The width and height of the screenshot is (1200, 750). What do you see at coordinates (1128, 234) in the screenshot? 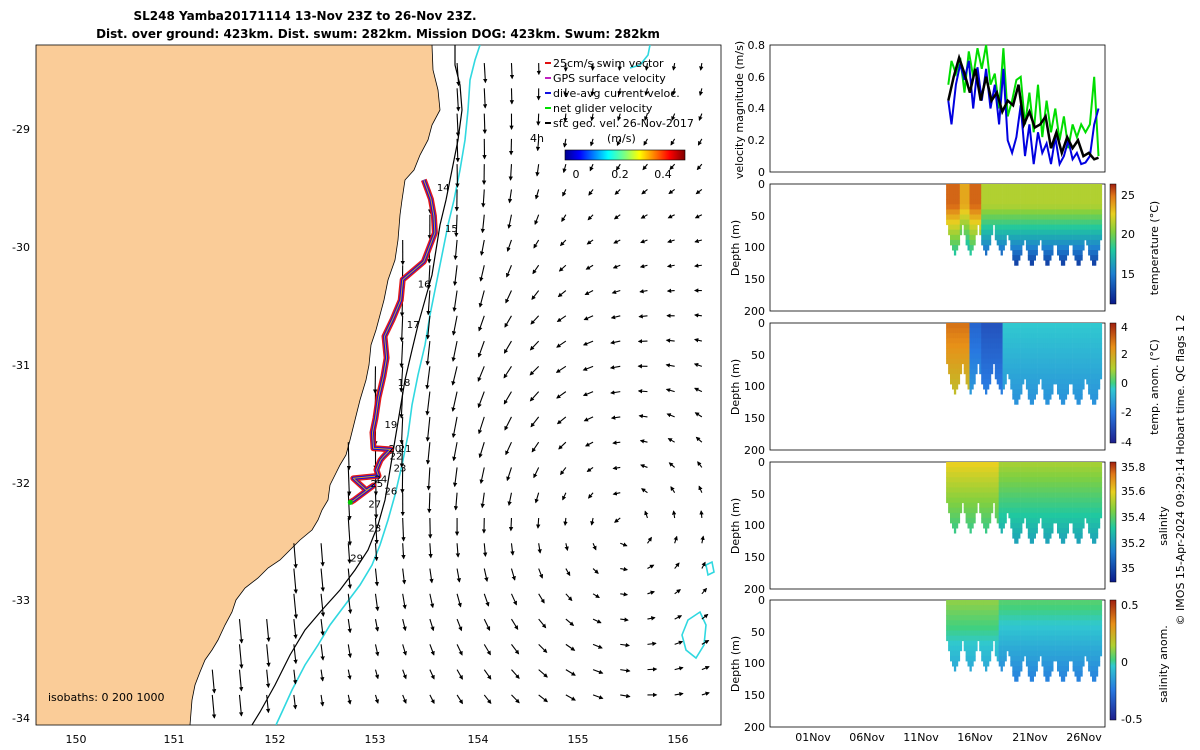
I see `temperature-colorbar-tick: 20` at bounding box center [1128, 234].